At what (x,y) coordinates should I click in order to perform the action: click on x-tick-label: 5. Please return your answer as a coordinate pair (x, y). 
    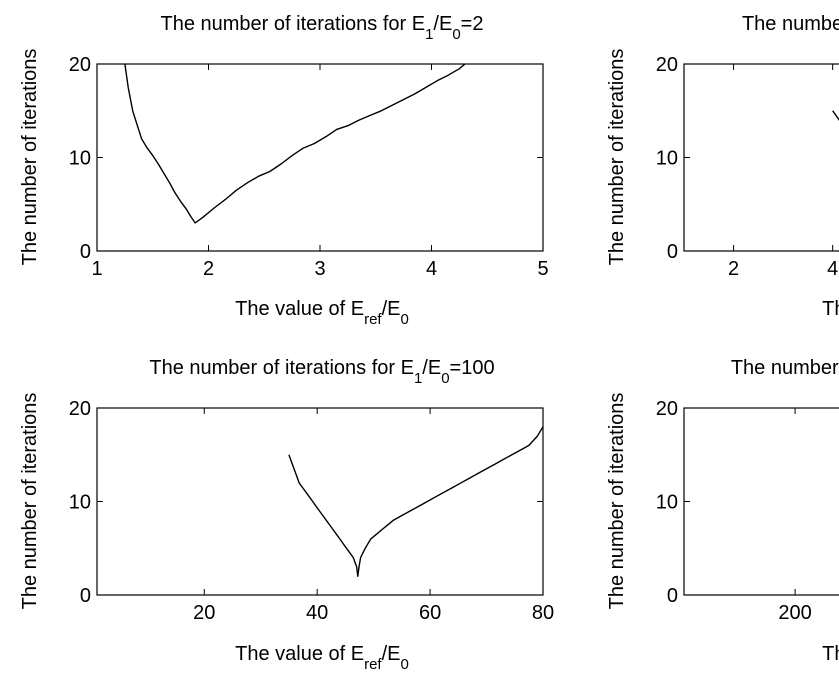
    Looking at the image, I should click on (542, 269).